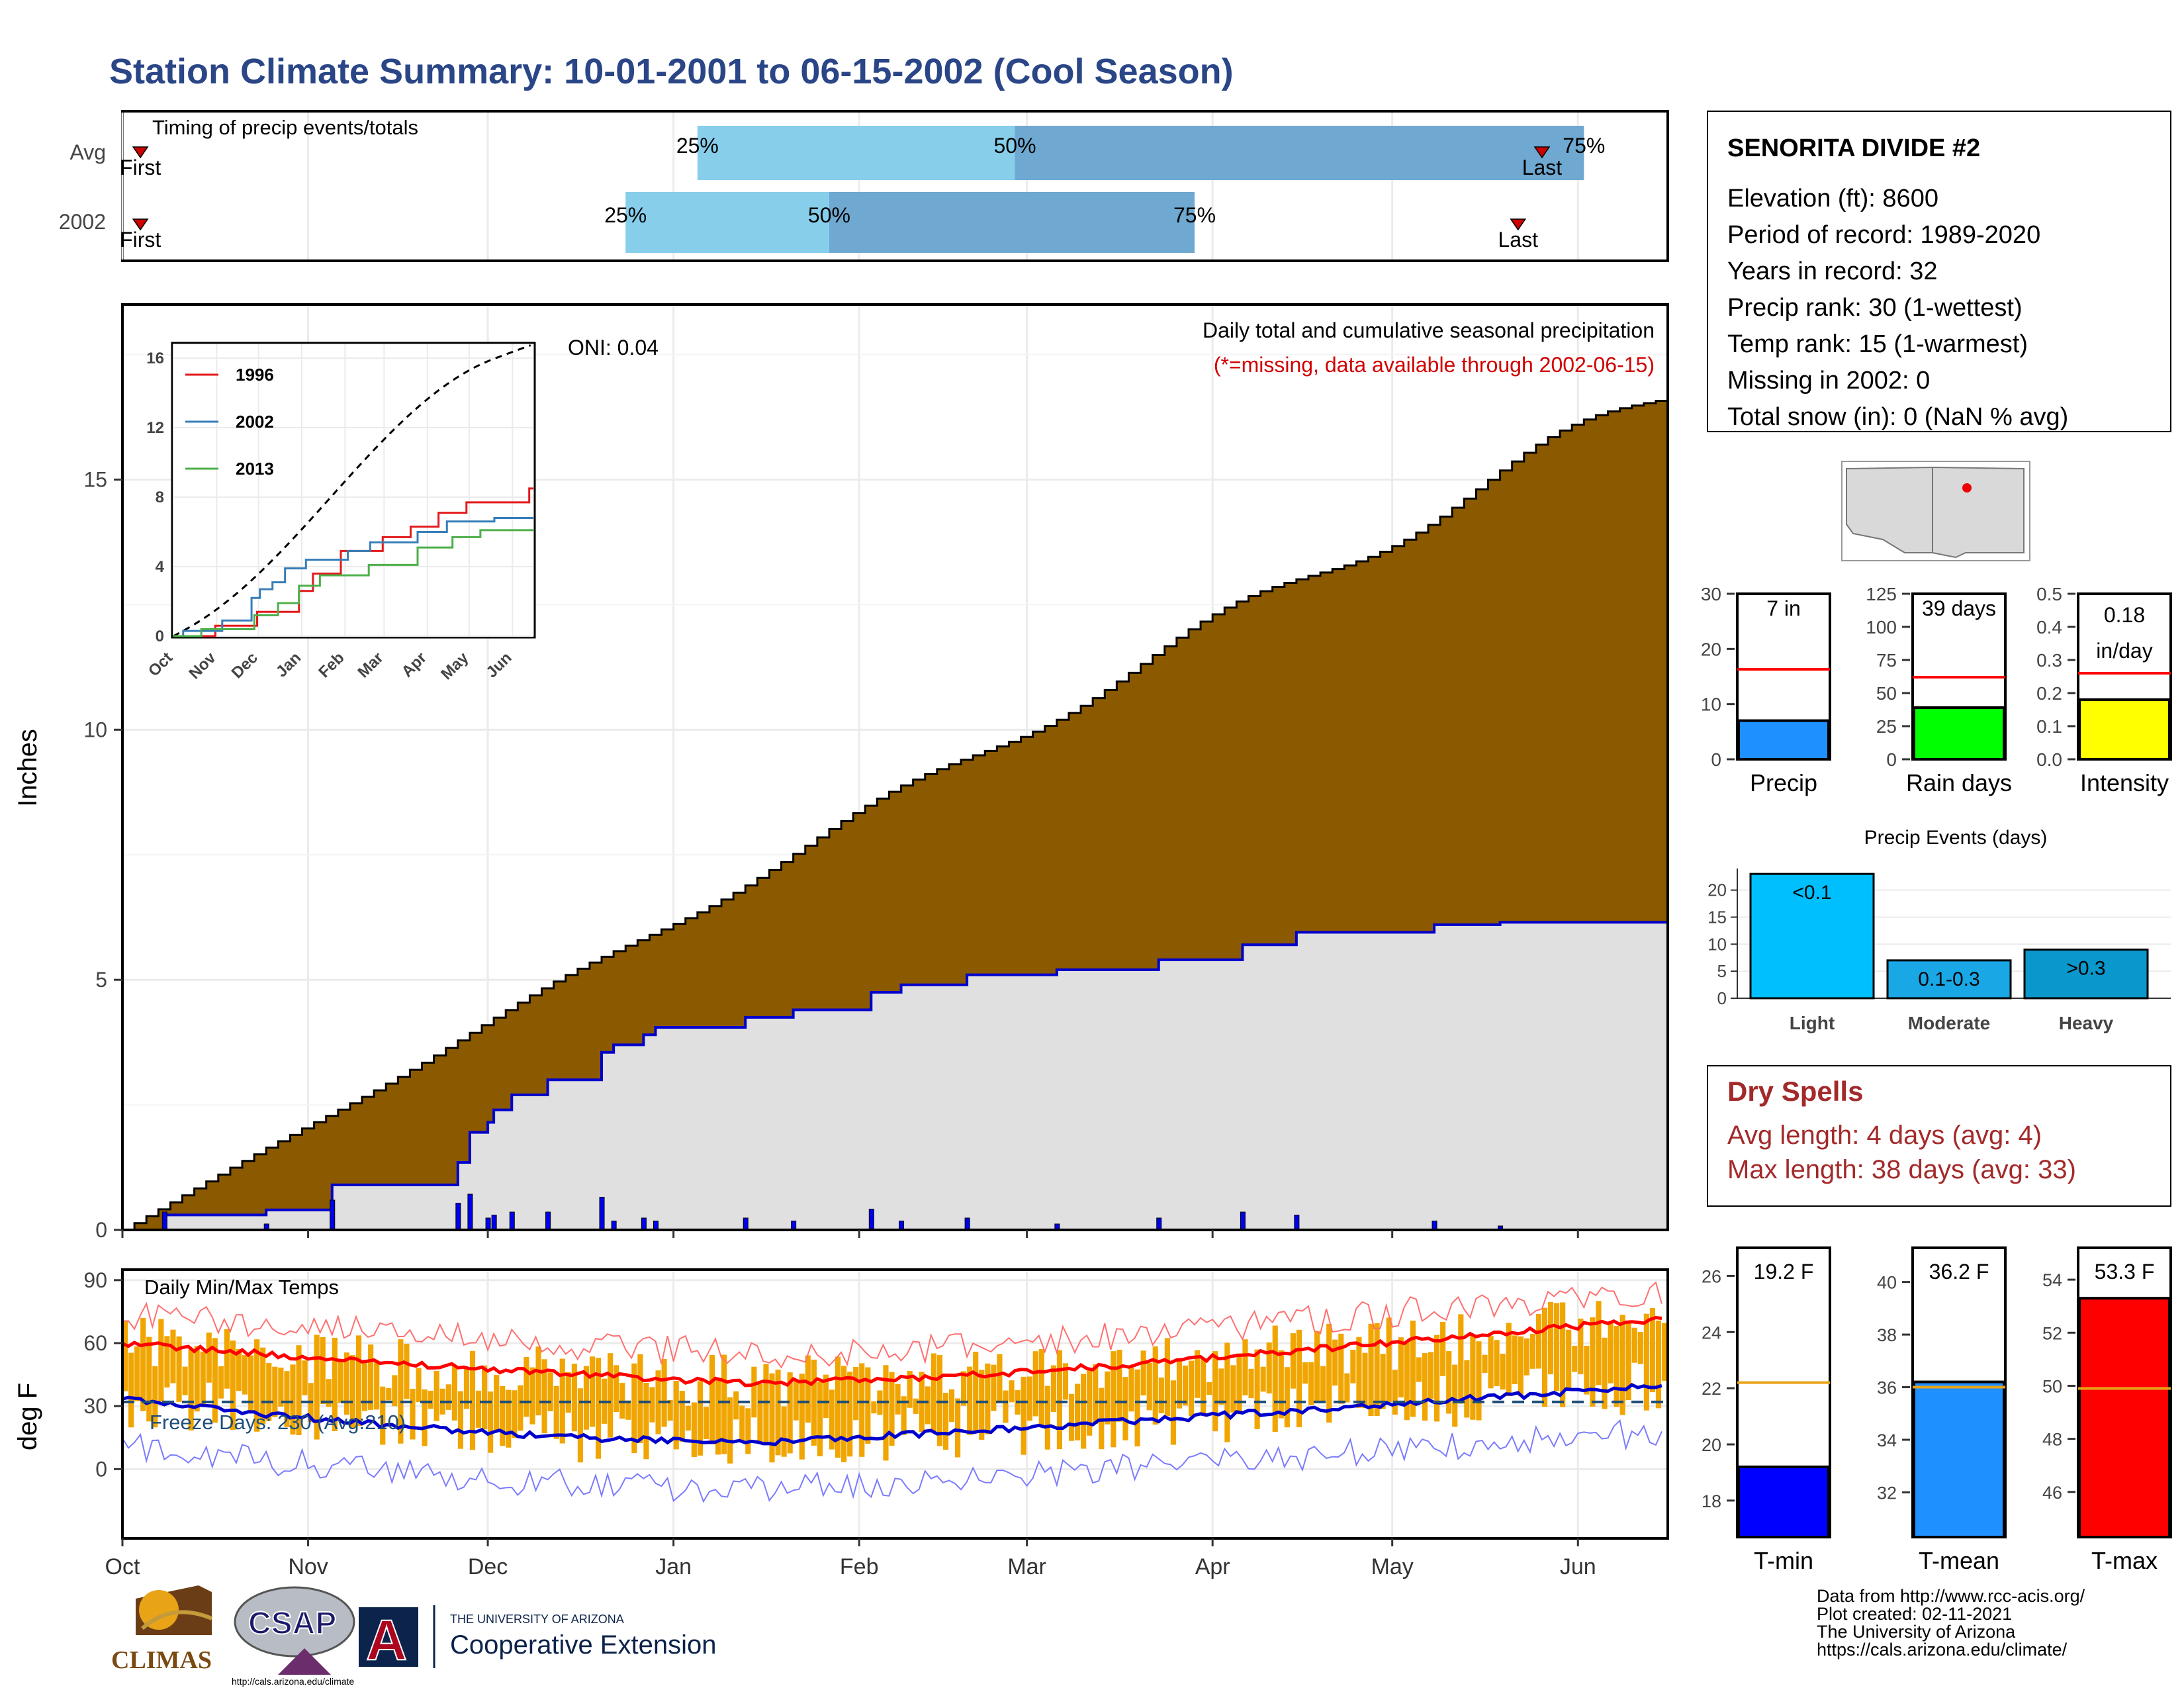  Describe the element at coordinates (1711, 594) in the screenshot. I see `mini-tick-label: 30` at that location.